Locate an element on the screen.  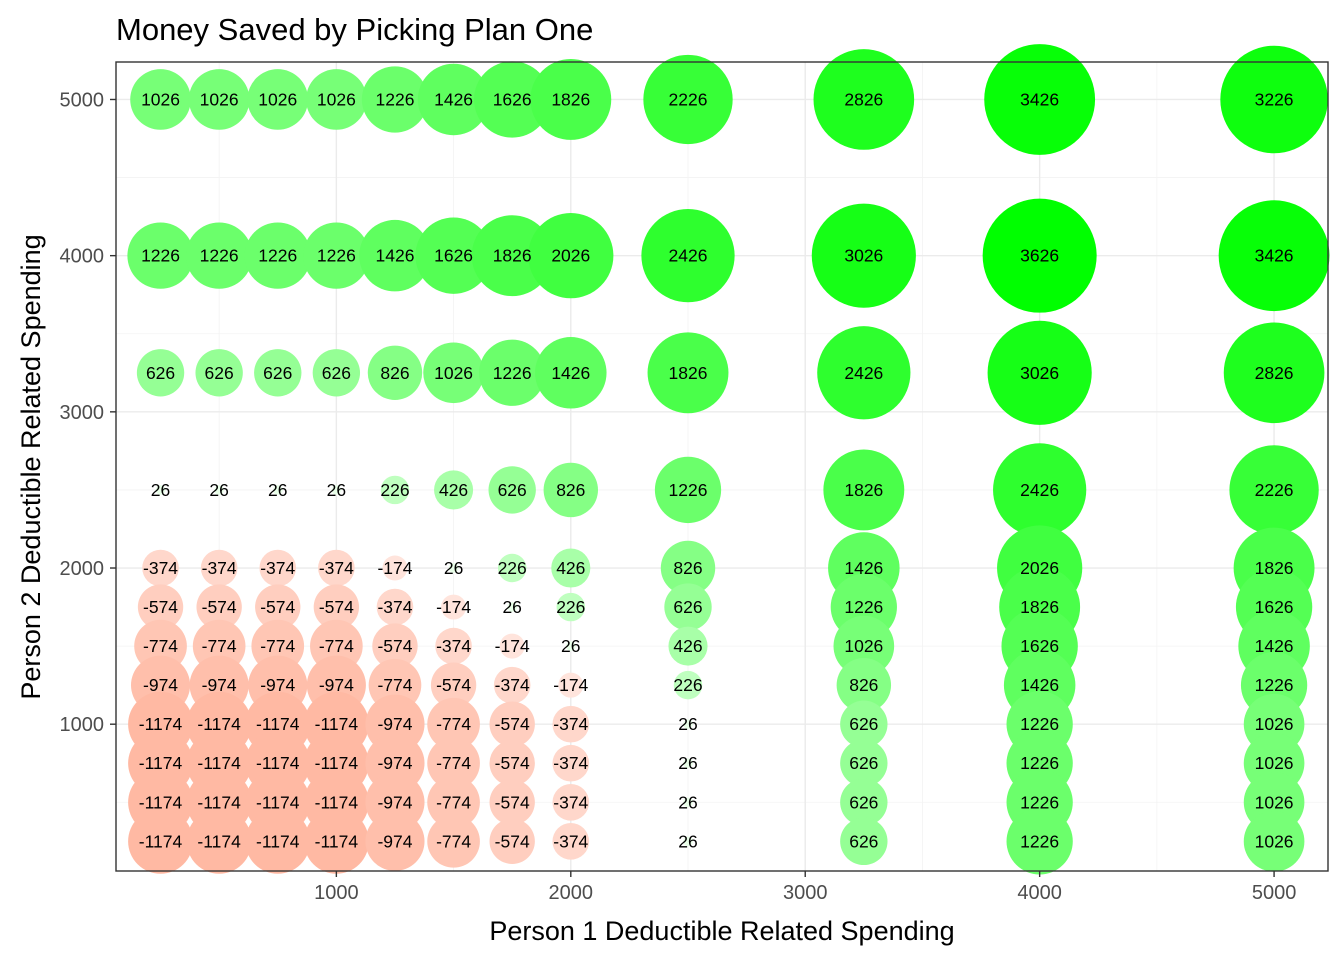
y-tick-label: 1000 is located at coordinates (82, 725).